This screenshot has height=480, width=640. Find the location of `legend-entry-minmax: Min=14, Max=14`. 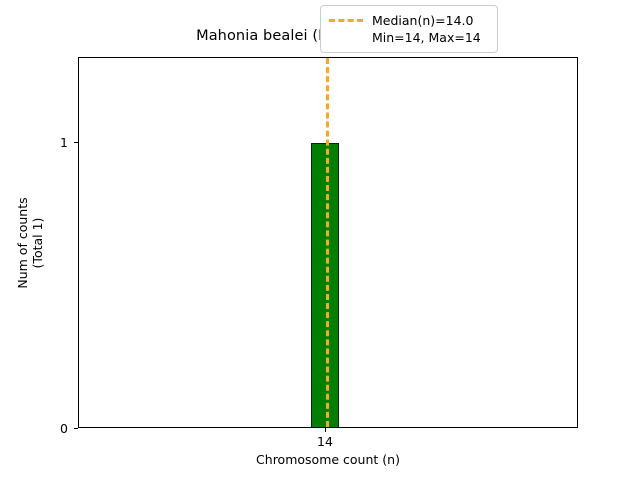

legend-entry-minmax: Min=14, Max=14 is located at coordinates (409, 37).